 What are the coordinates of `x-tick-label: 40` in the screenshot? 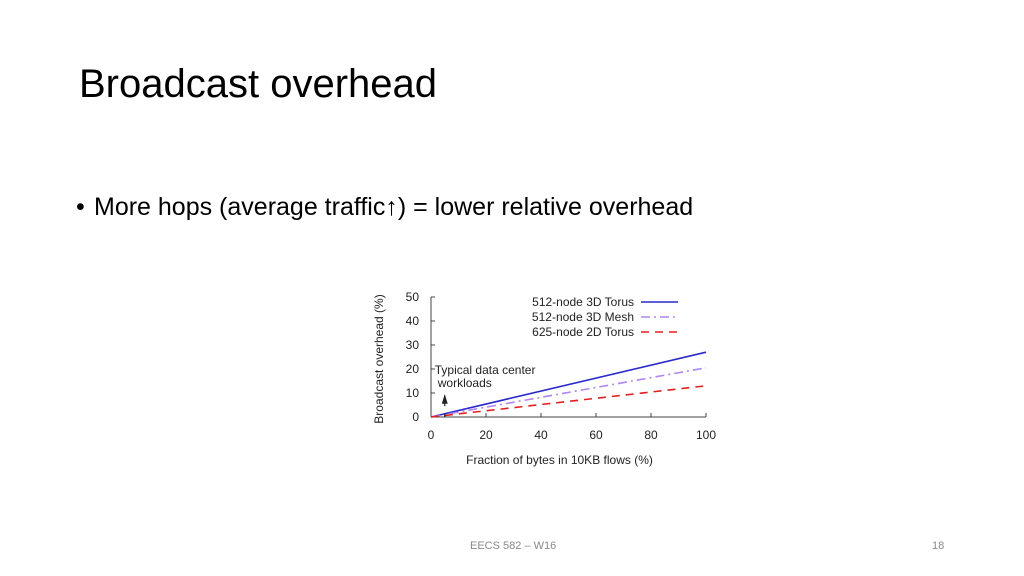 It's located at (541, 435).